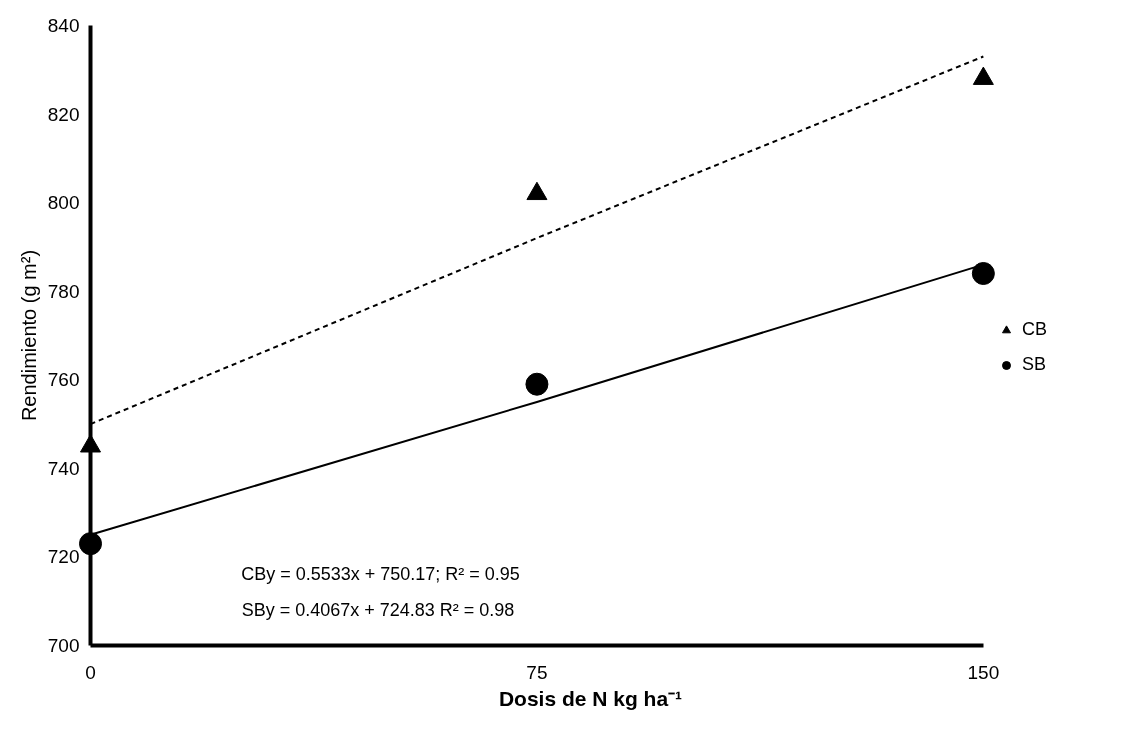  I want to click on y-tick-label: 820, so click(63, 114).